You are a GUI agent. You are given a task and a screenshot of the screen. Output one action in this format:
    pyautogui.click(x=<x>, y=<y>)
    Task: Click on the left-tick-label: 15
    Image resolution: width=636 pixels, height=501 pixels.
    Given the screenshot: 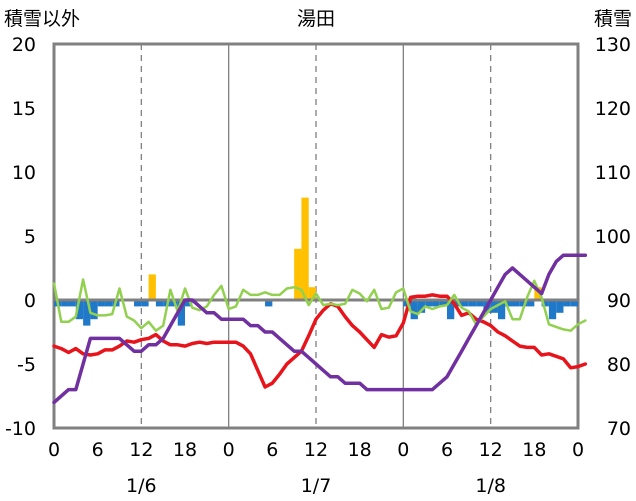 What is the action you would take?
    pyautogui.click(x=24, y=109)
    